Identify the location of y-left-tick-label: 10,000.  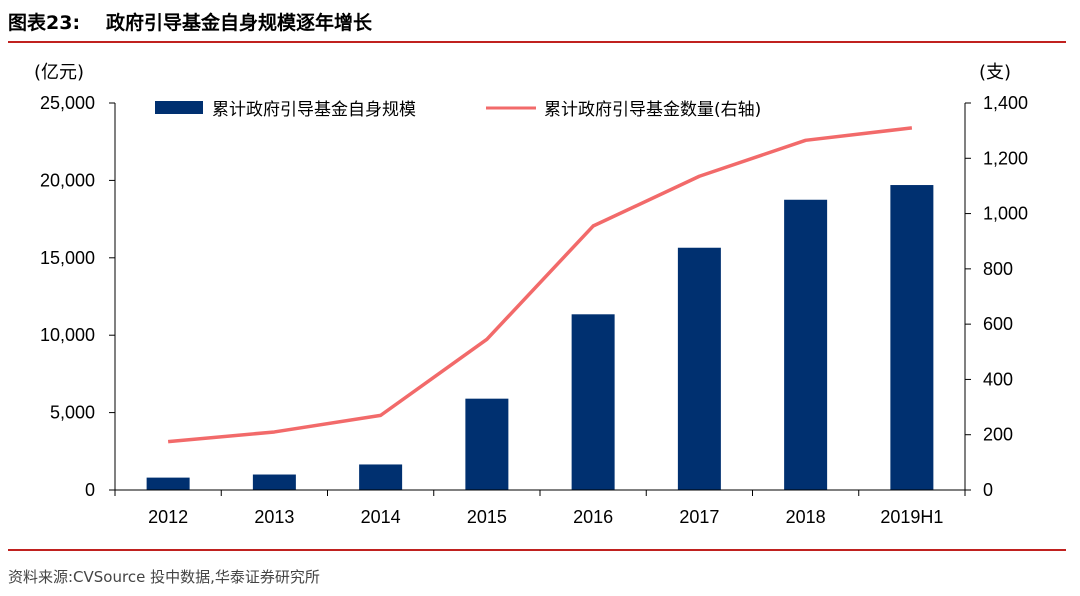
(67, 335).